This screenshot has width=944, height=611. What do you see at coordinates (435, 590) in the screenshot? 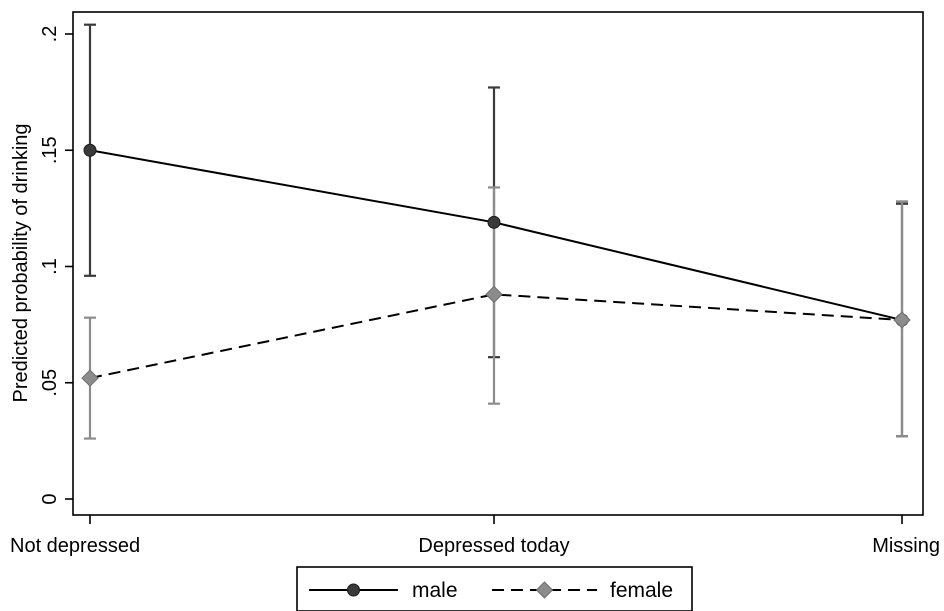
I see `legend-male-label: male` at bounding box center [435, 590].